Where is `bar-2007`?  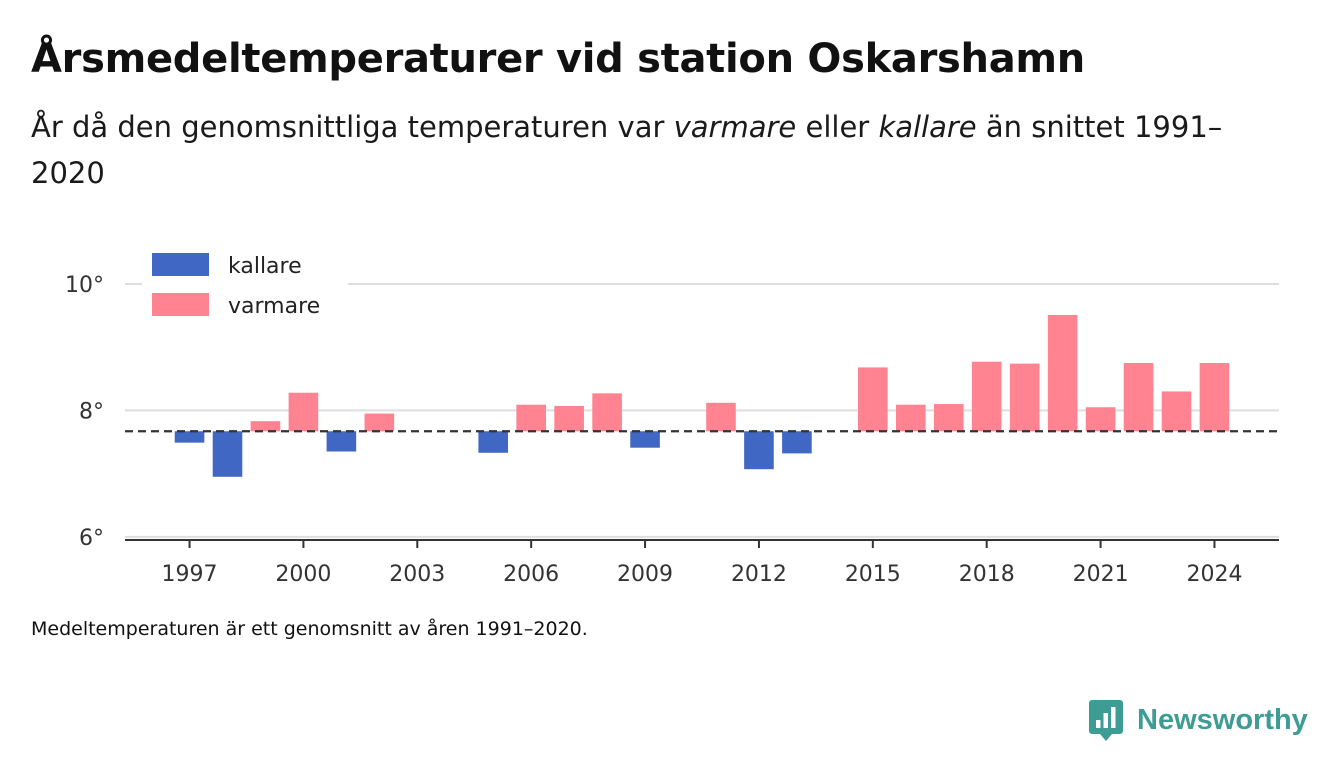
bar-2007 is located at coordinates (569, 418).